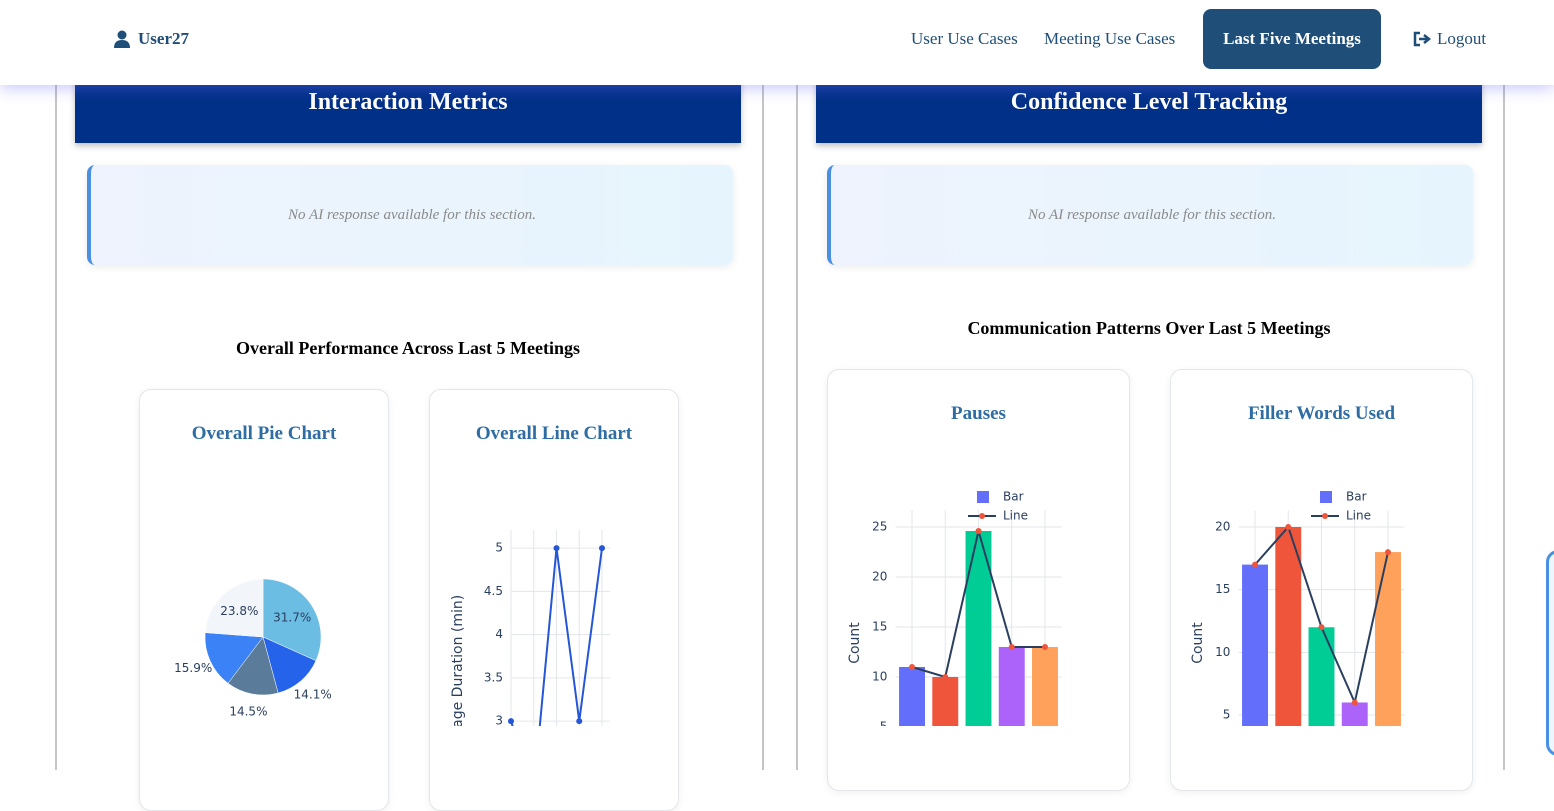 The height and width of the screenshot is (811, 1554). Describe the element at coordinates (193, 668) in the screenshot. I see `pie-label: 15.9%` at that location.